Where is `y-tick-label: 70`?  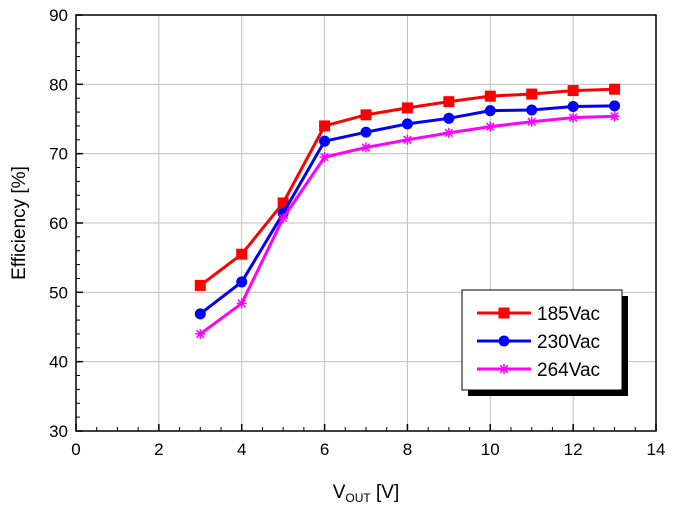
y-tick-label: 70 is located at coordinates (58, 154).